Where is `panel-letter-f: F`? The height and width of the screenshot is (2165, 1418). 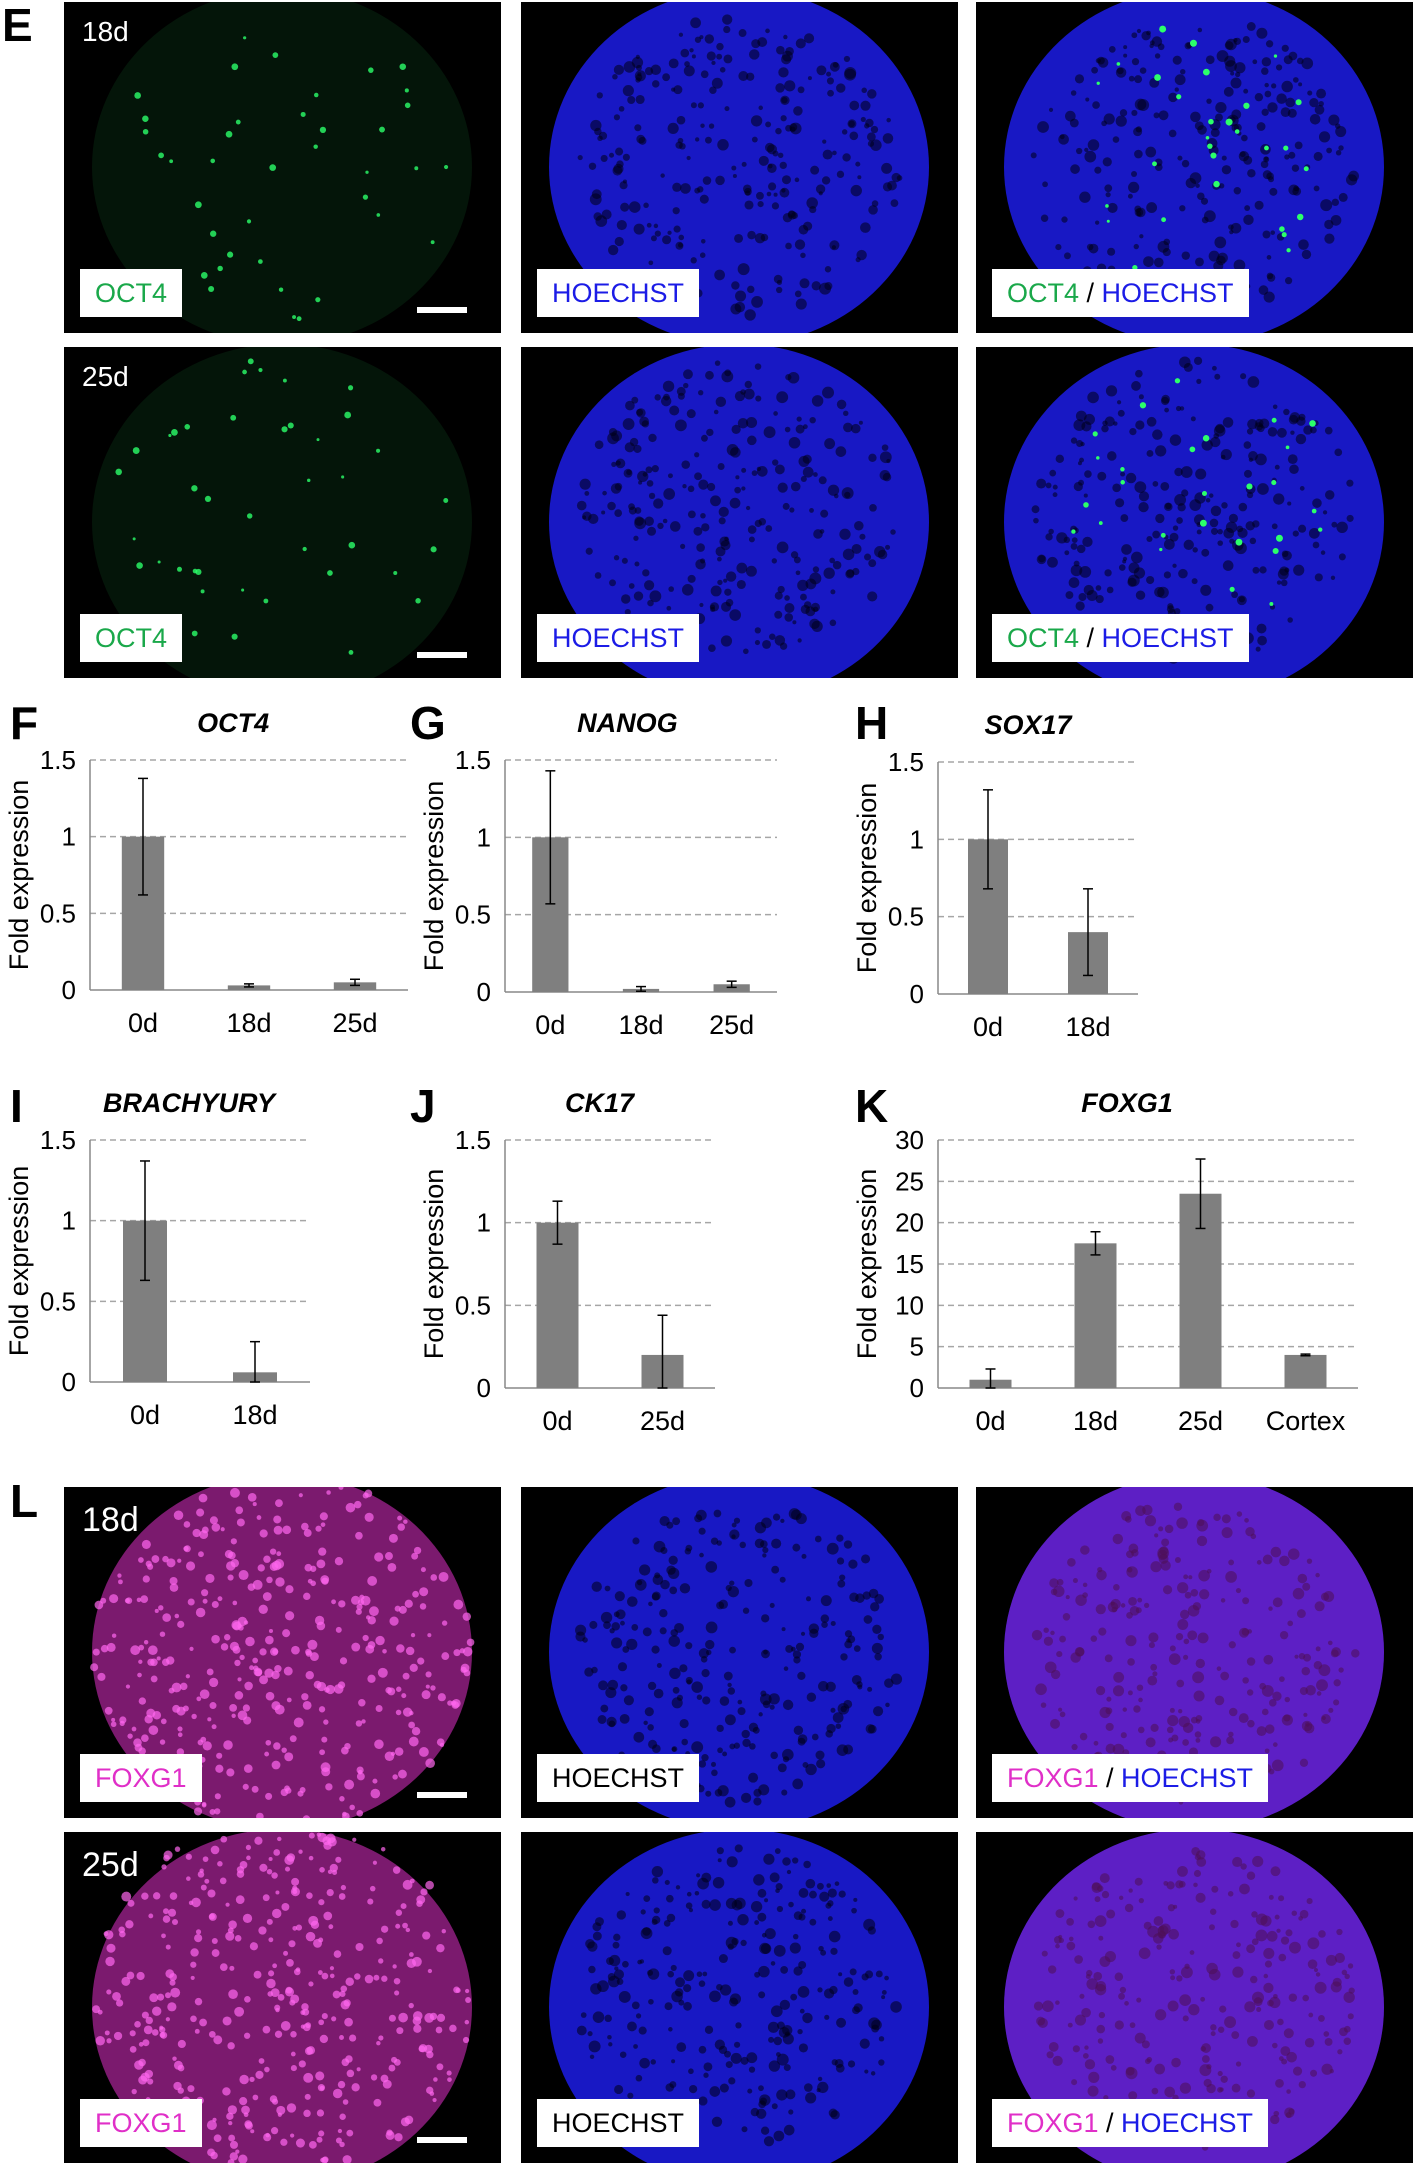 panel-letter-f: F is located at coordinates (24, 723).